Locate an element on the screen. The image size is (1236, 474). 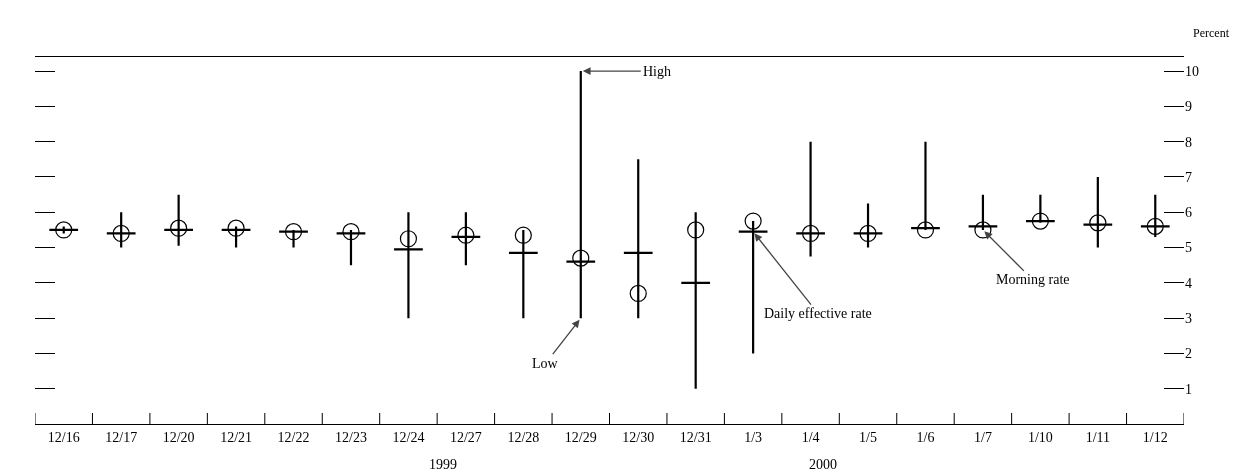
text: 2000 is located at coordinates (823, 464).